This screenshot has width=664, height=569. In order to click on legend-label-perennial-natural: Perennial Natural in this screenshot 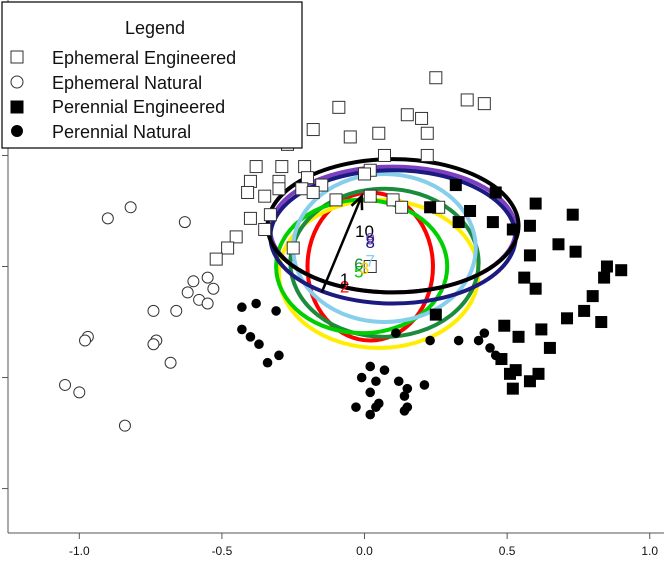, I will do `click(121, 132)`.